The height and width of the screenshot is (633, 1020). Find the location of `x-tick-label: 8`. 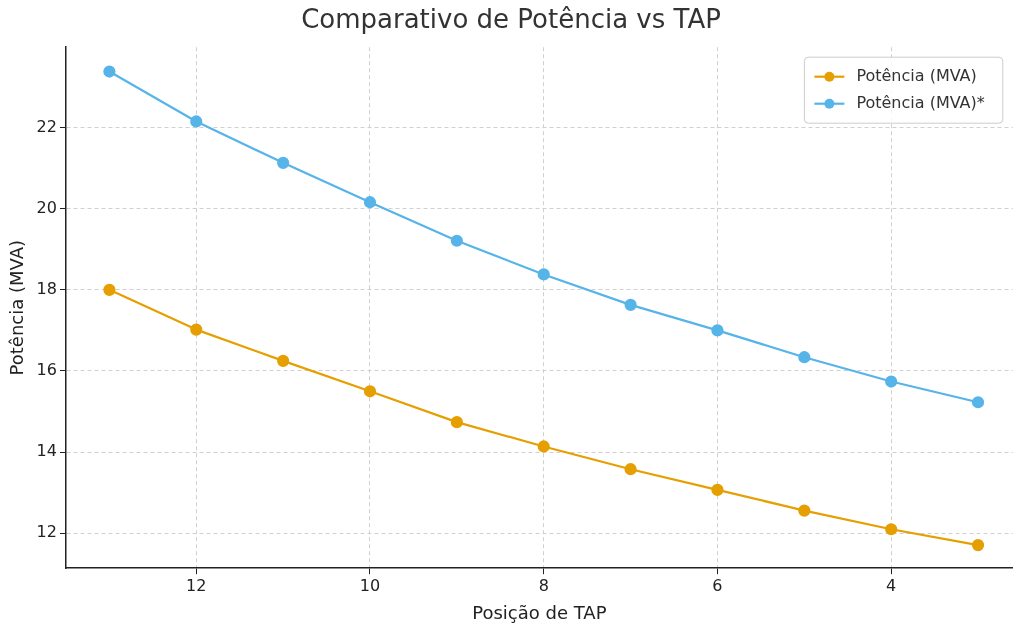

x-tick-label: 8 is located at coordinates (543, 585).